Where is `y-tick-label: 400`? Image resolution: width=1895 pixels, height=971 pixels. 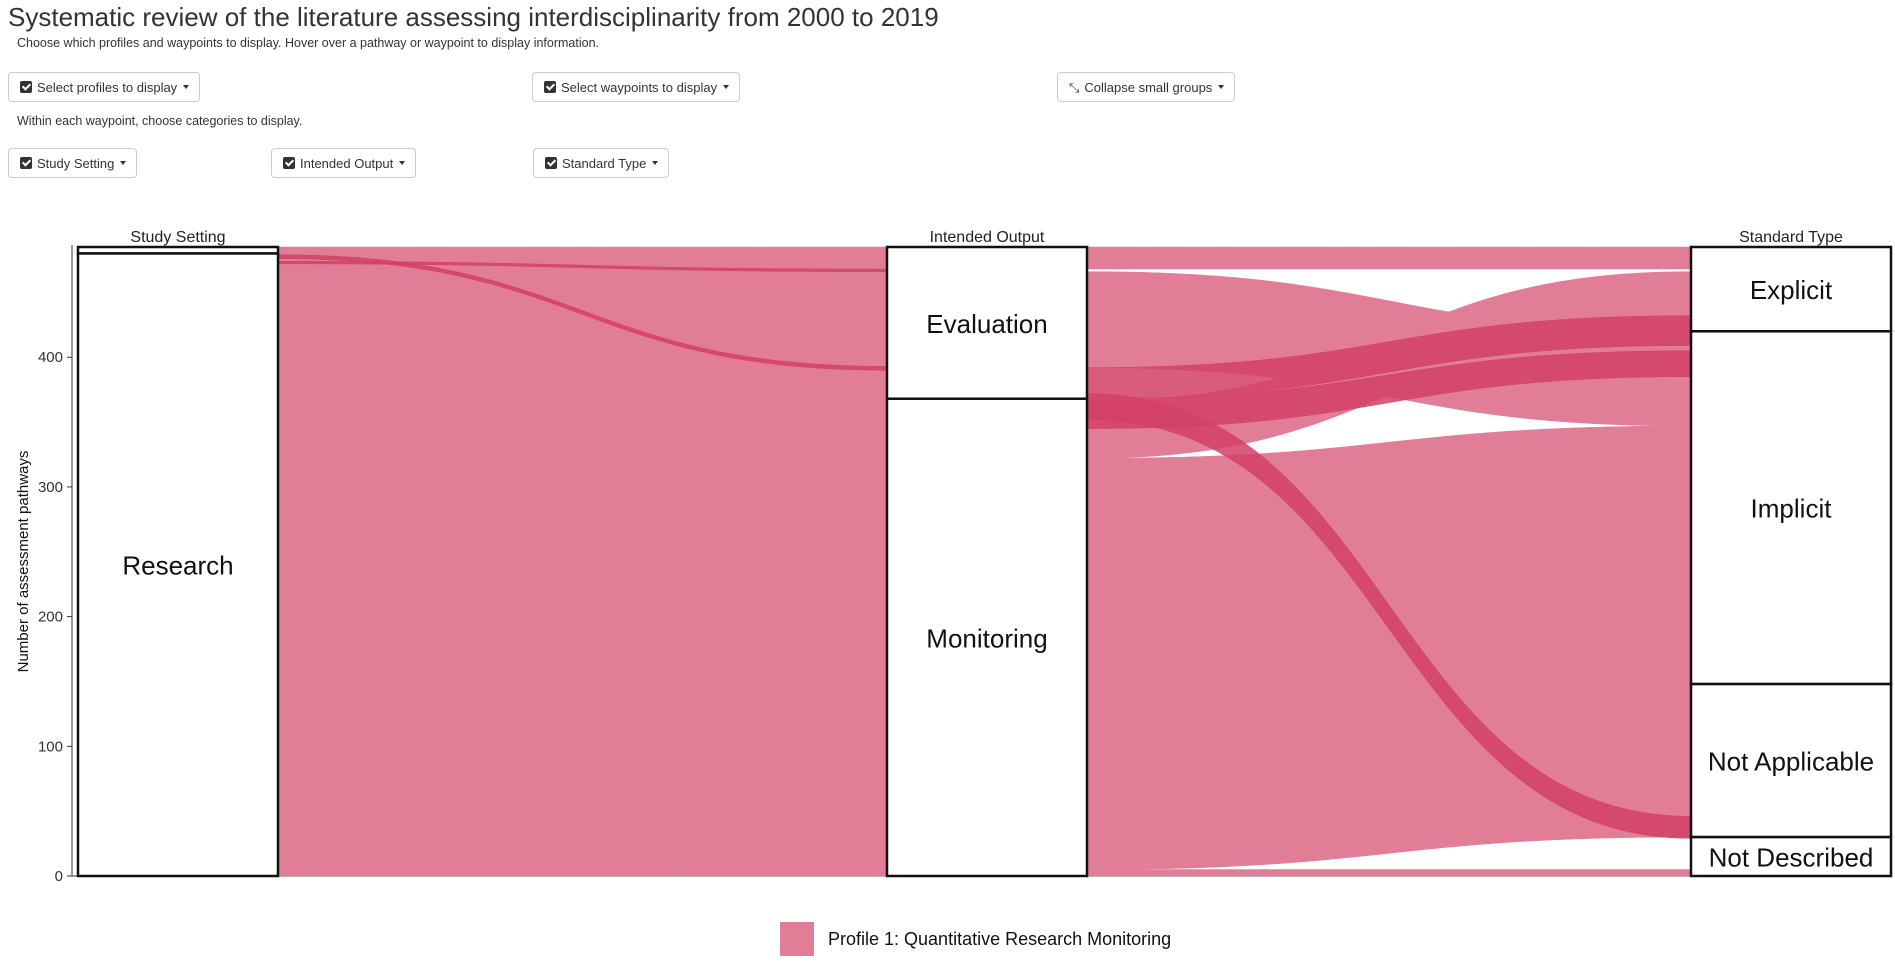 y-tick-label: 400 is located at coordinates (50, 357).